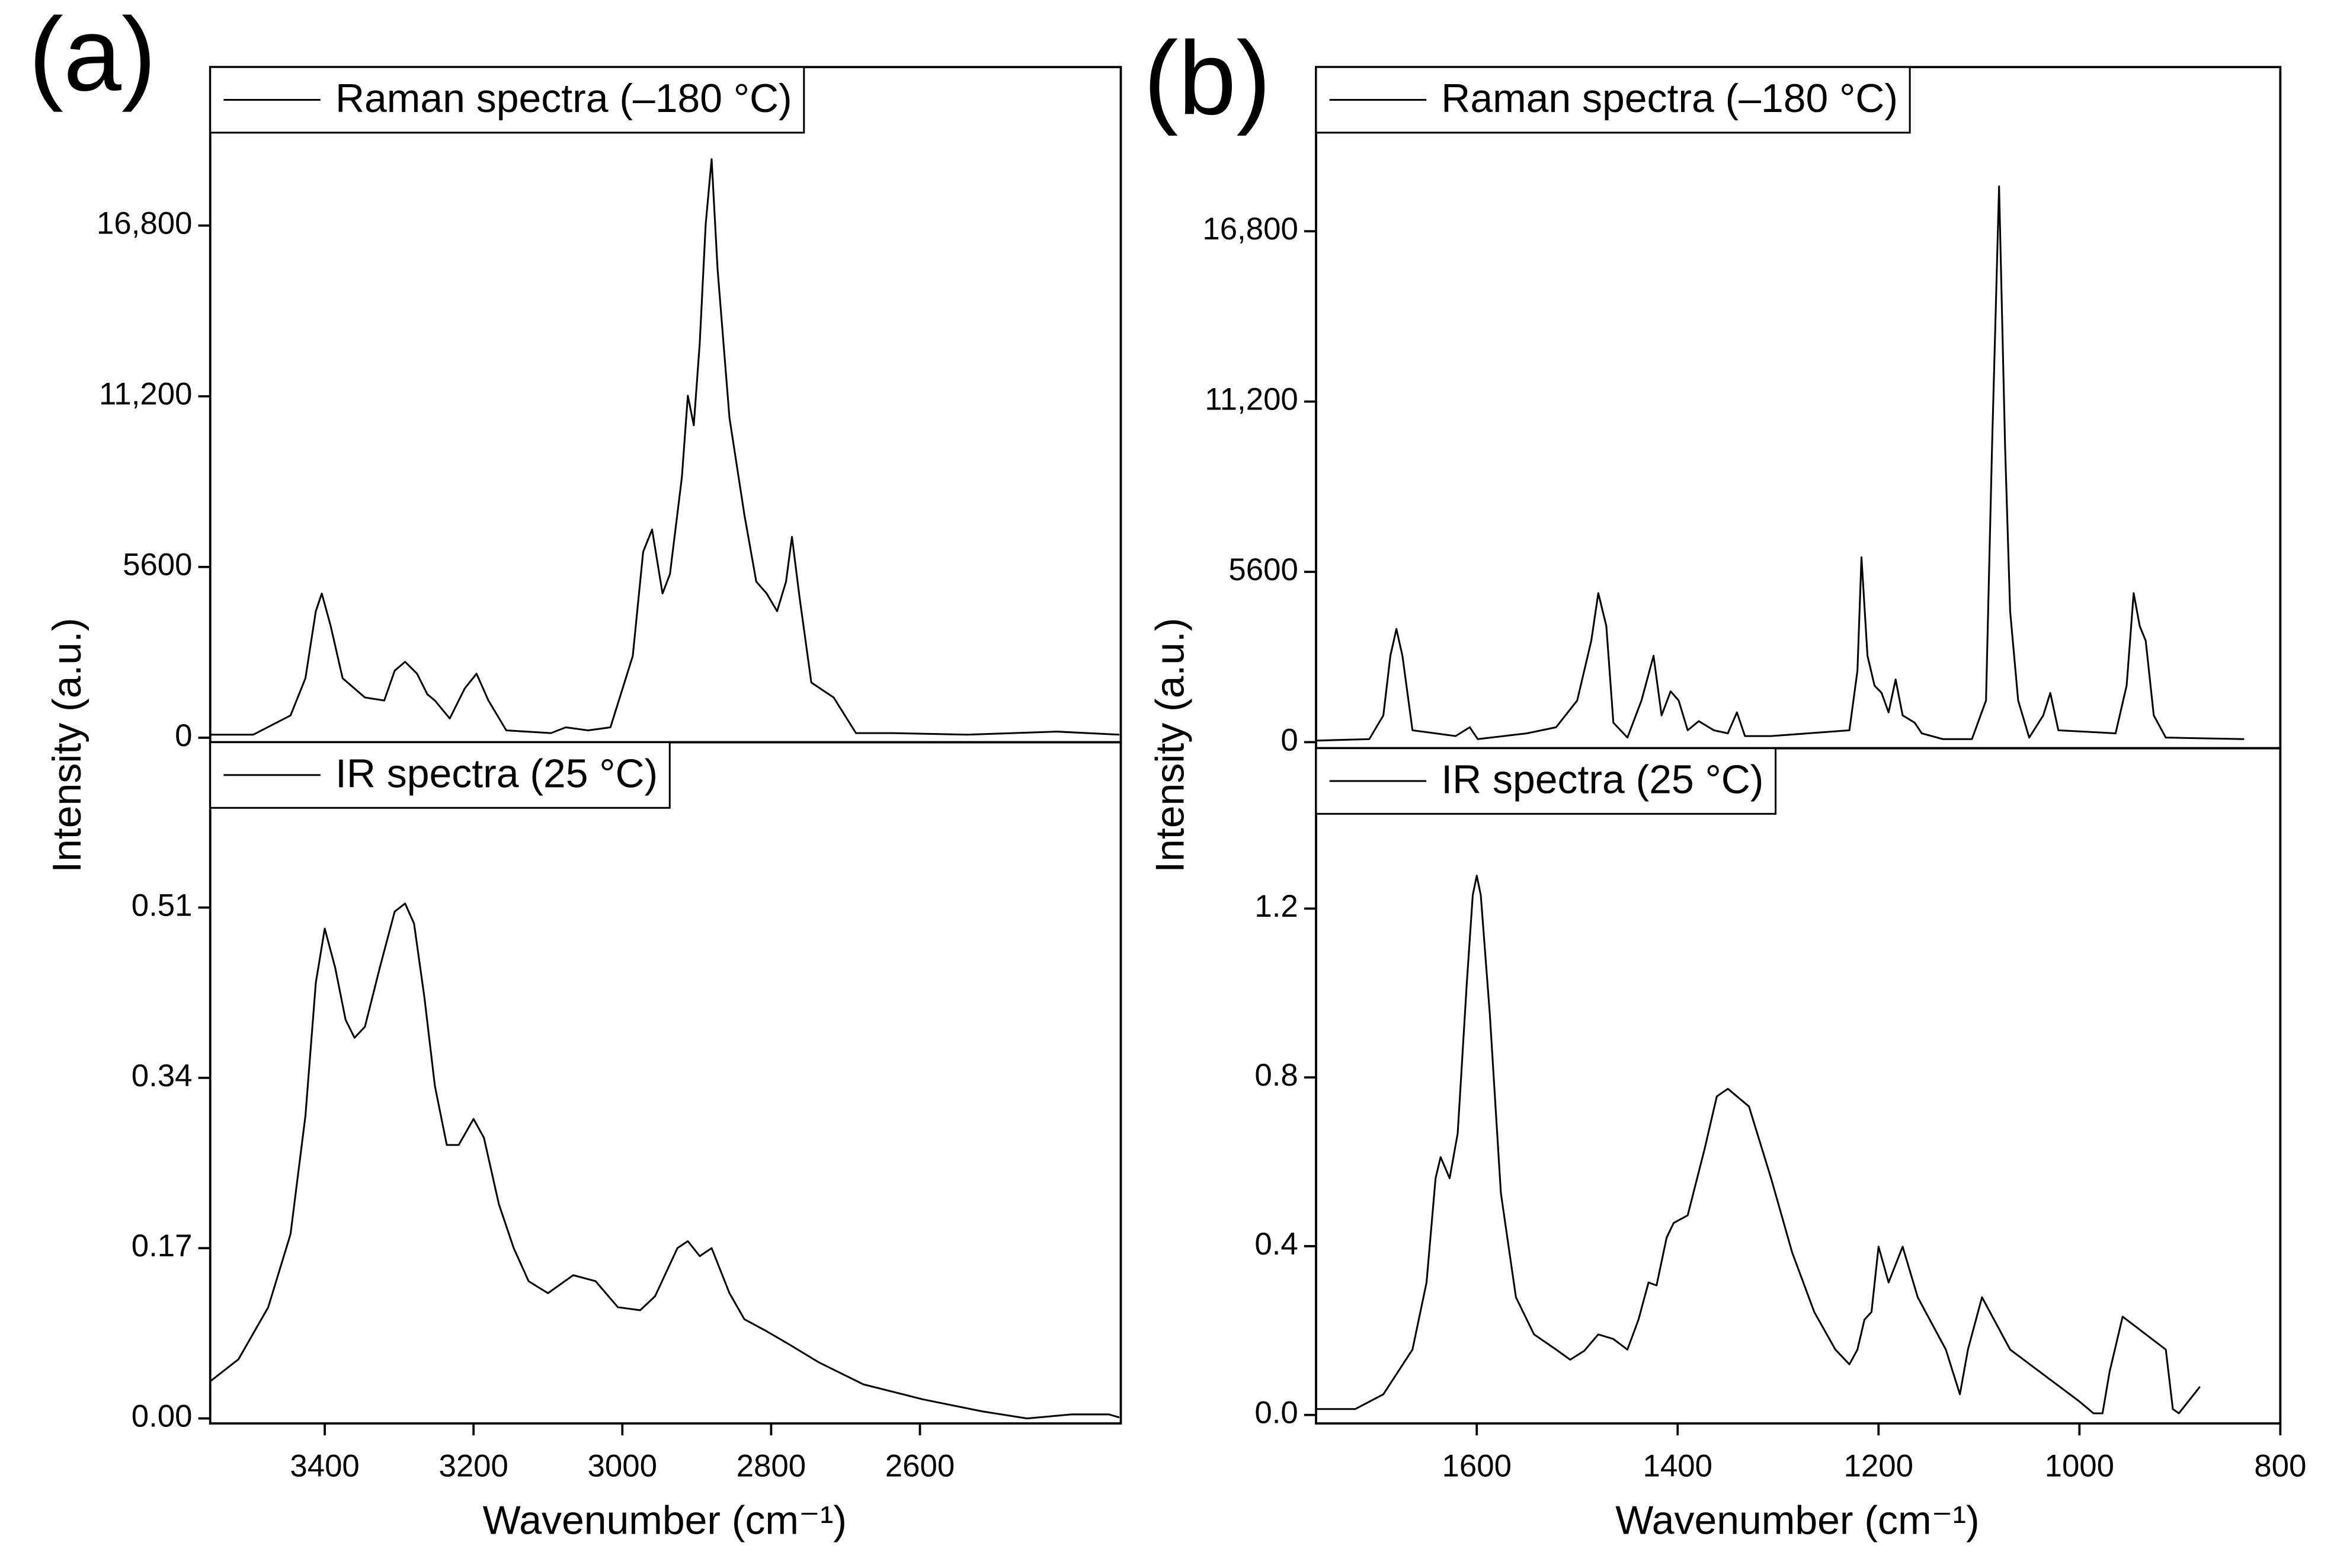  I want to click on x-tick-label: 800, so click(2280, 1465).